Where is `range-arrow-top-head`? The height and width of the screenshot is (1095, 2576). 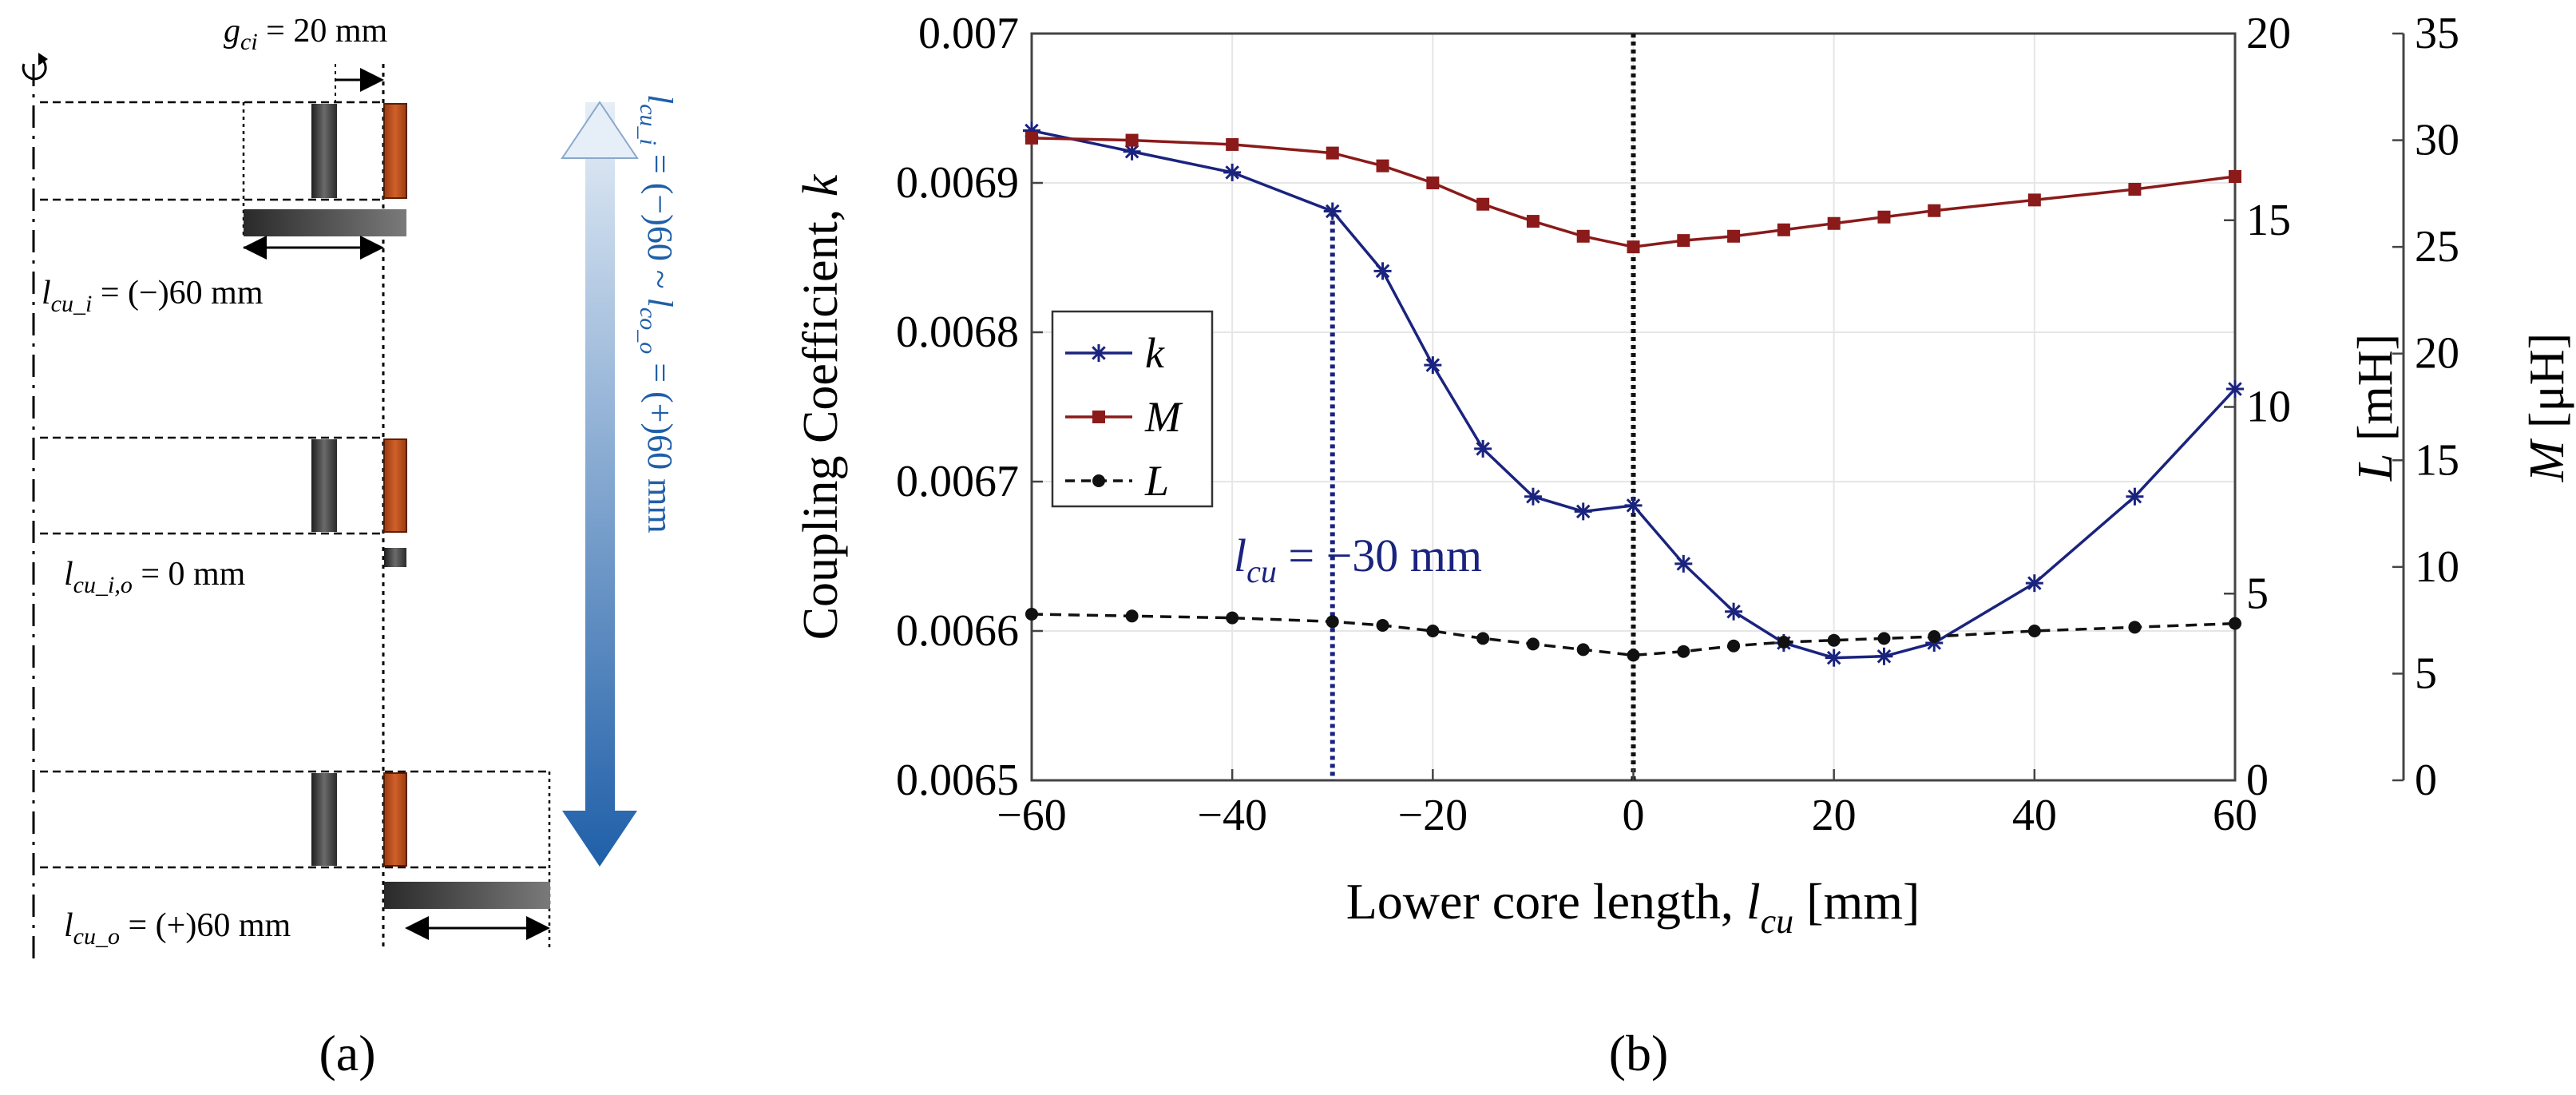 range-arrow-top-head is located at coordinates (600, 130).